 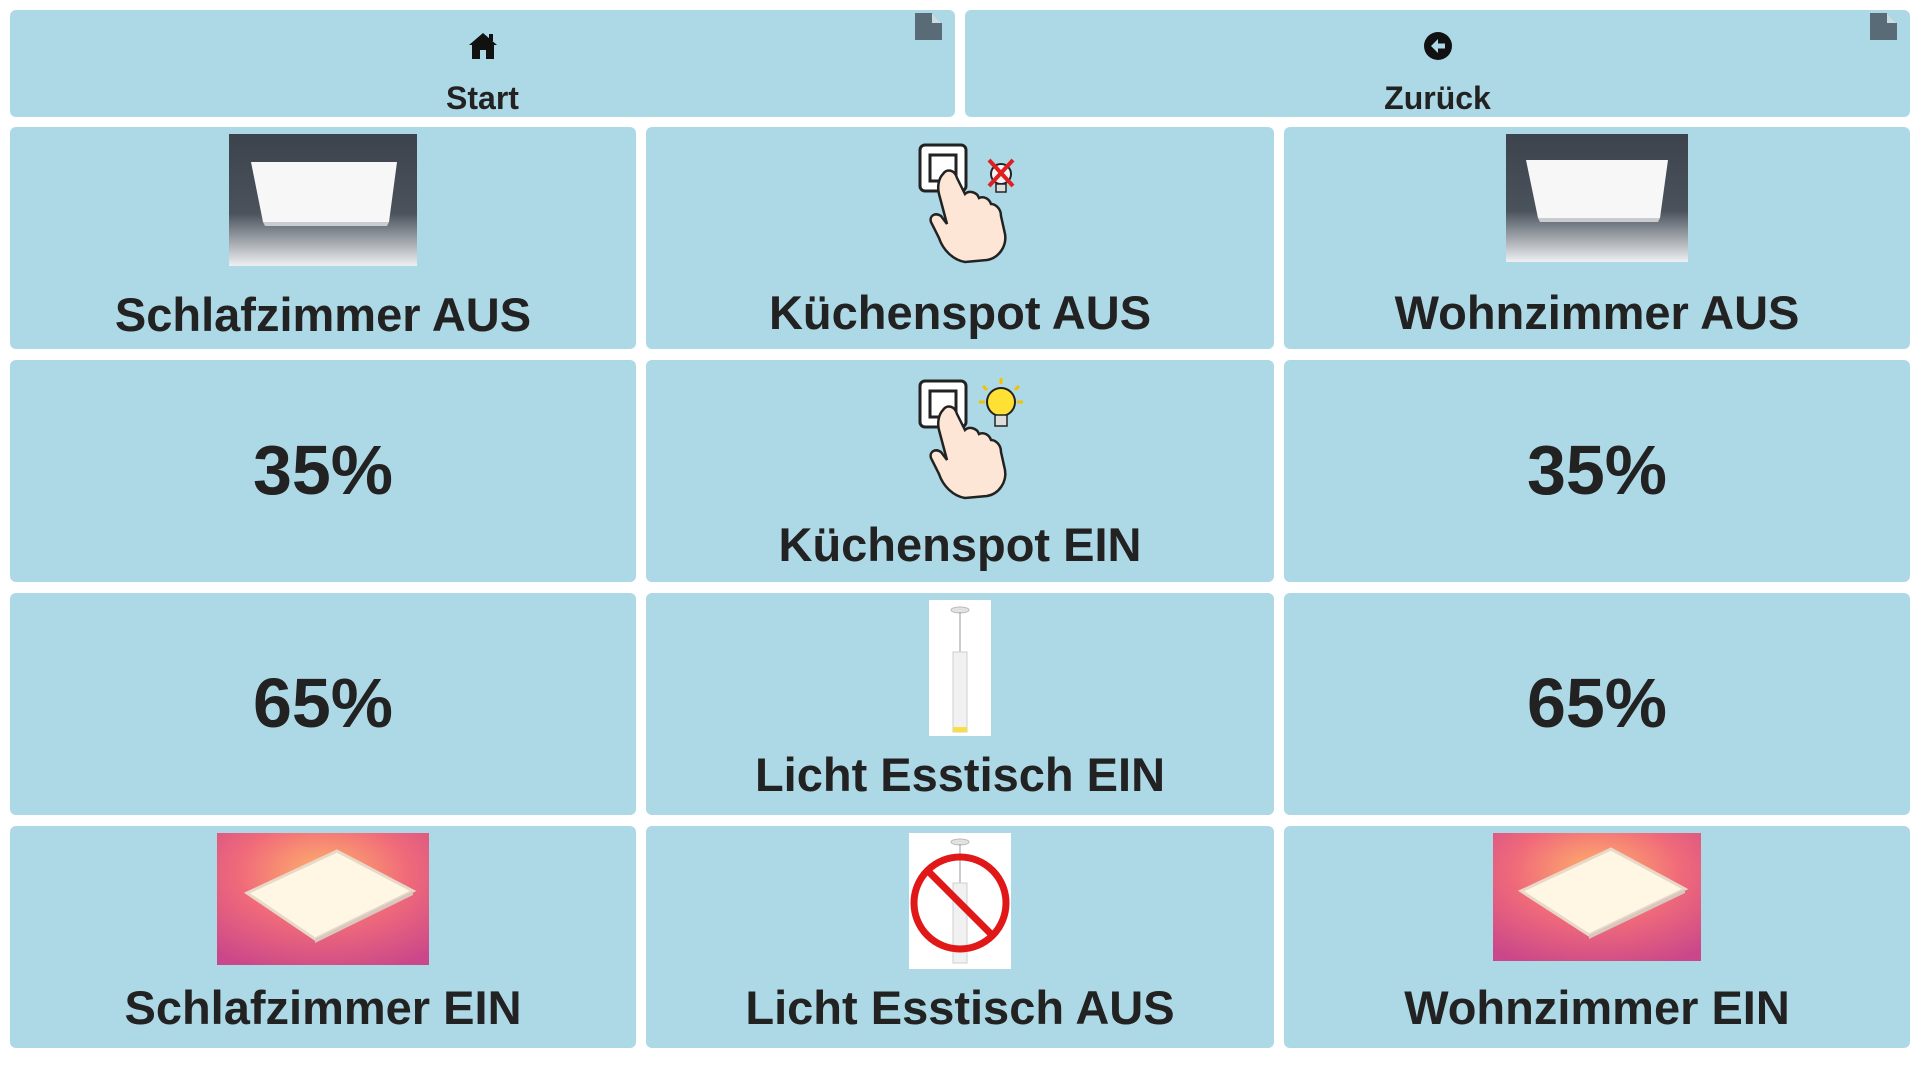 I want to click on tile-label: Licht Esstisch AUS, so click(x=960, y=1007).